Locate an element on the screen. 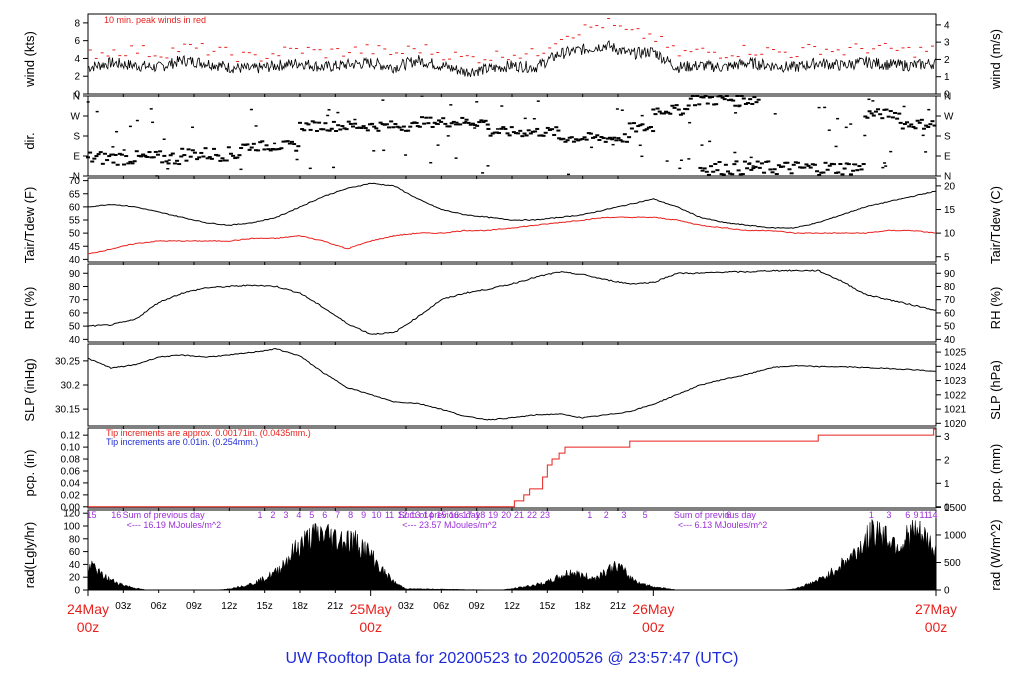  radiation-ytick-label: 20 is located at coordinates (75, 578).